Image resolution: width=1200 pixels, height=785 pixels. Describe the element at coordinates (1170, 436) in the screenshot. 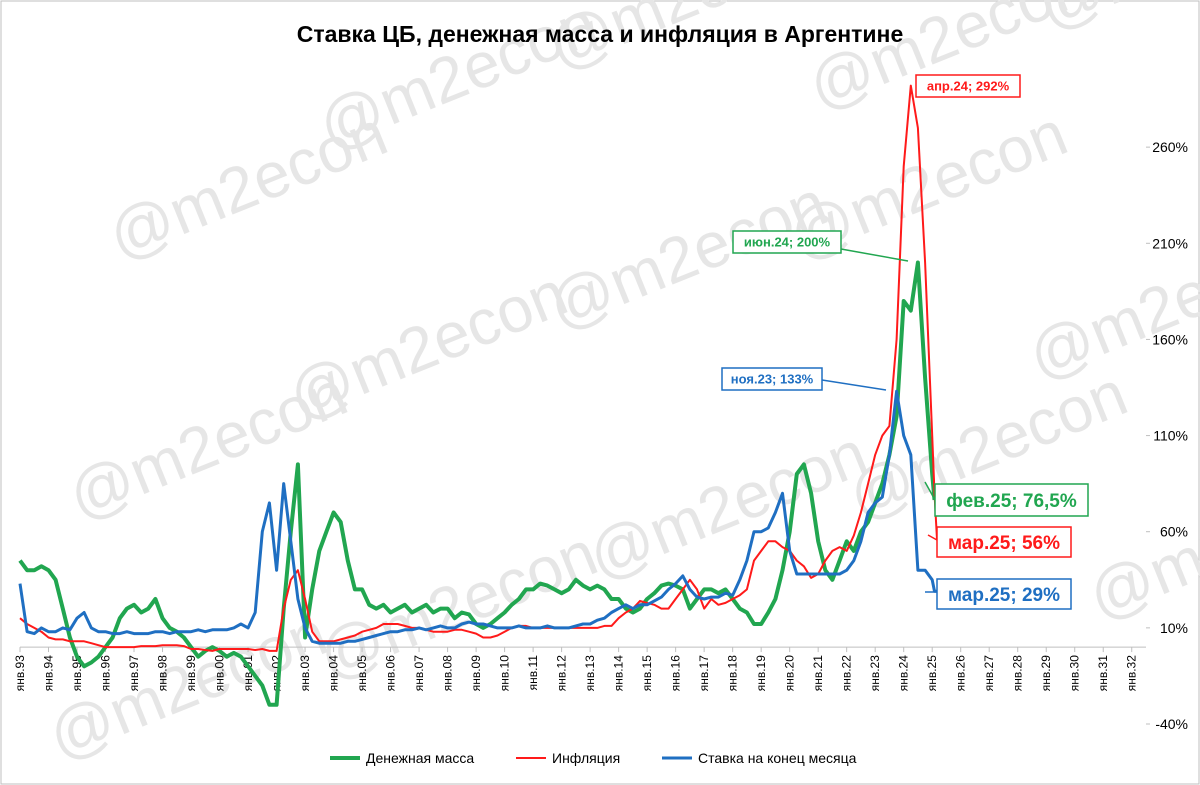

I see `y-tick-label: 110%` at that location.